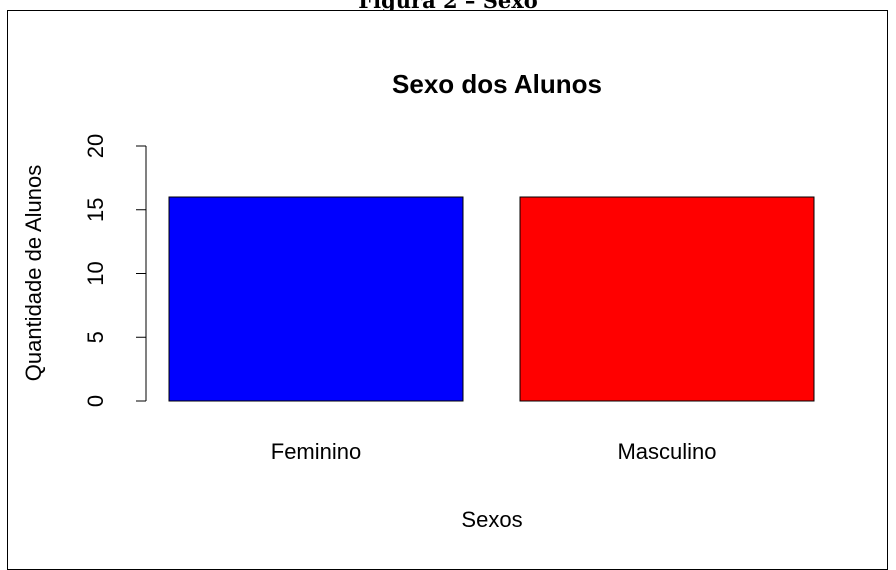 Image resolution: width=896 pixels, height=570 pixels. What do you see at coordinates (95, 401) in the screenshot?
I see `y-tick-label: 0` at bounding box center [95, 401].